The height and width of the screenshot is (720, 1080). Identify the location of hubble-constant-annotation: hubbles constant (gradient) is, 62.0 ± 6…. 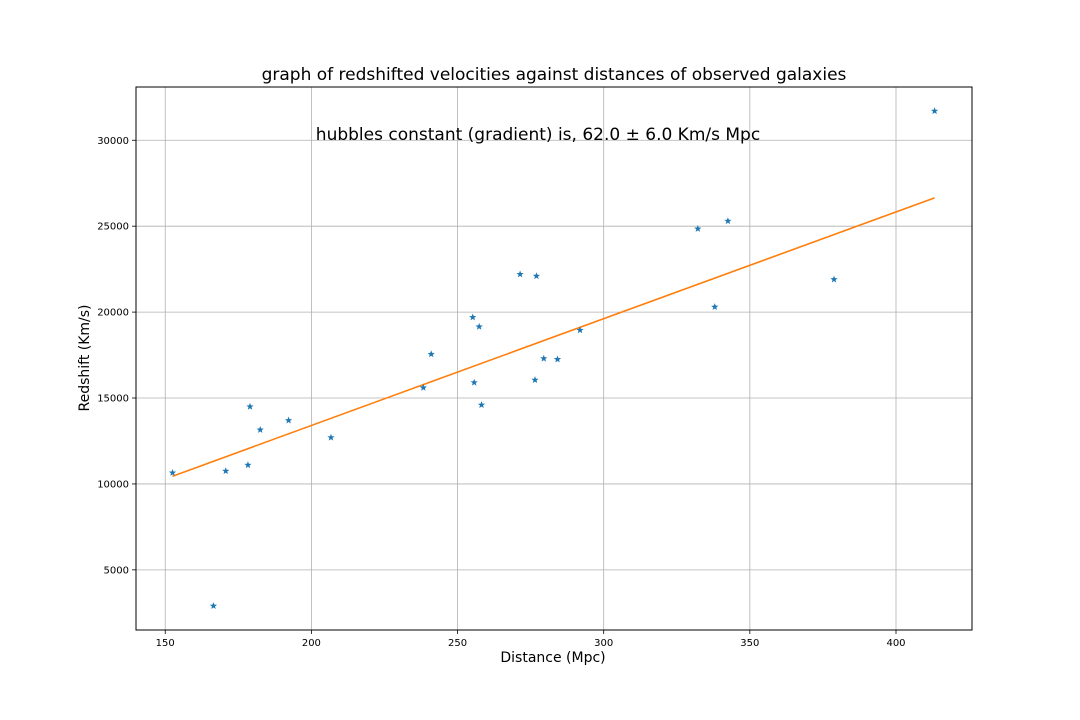
(538, 135).